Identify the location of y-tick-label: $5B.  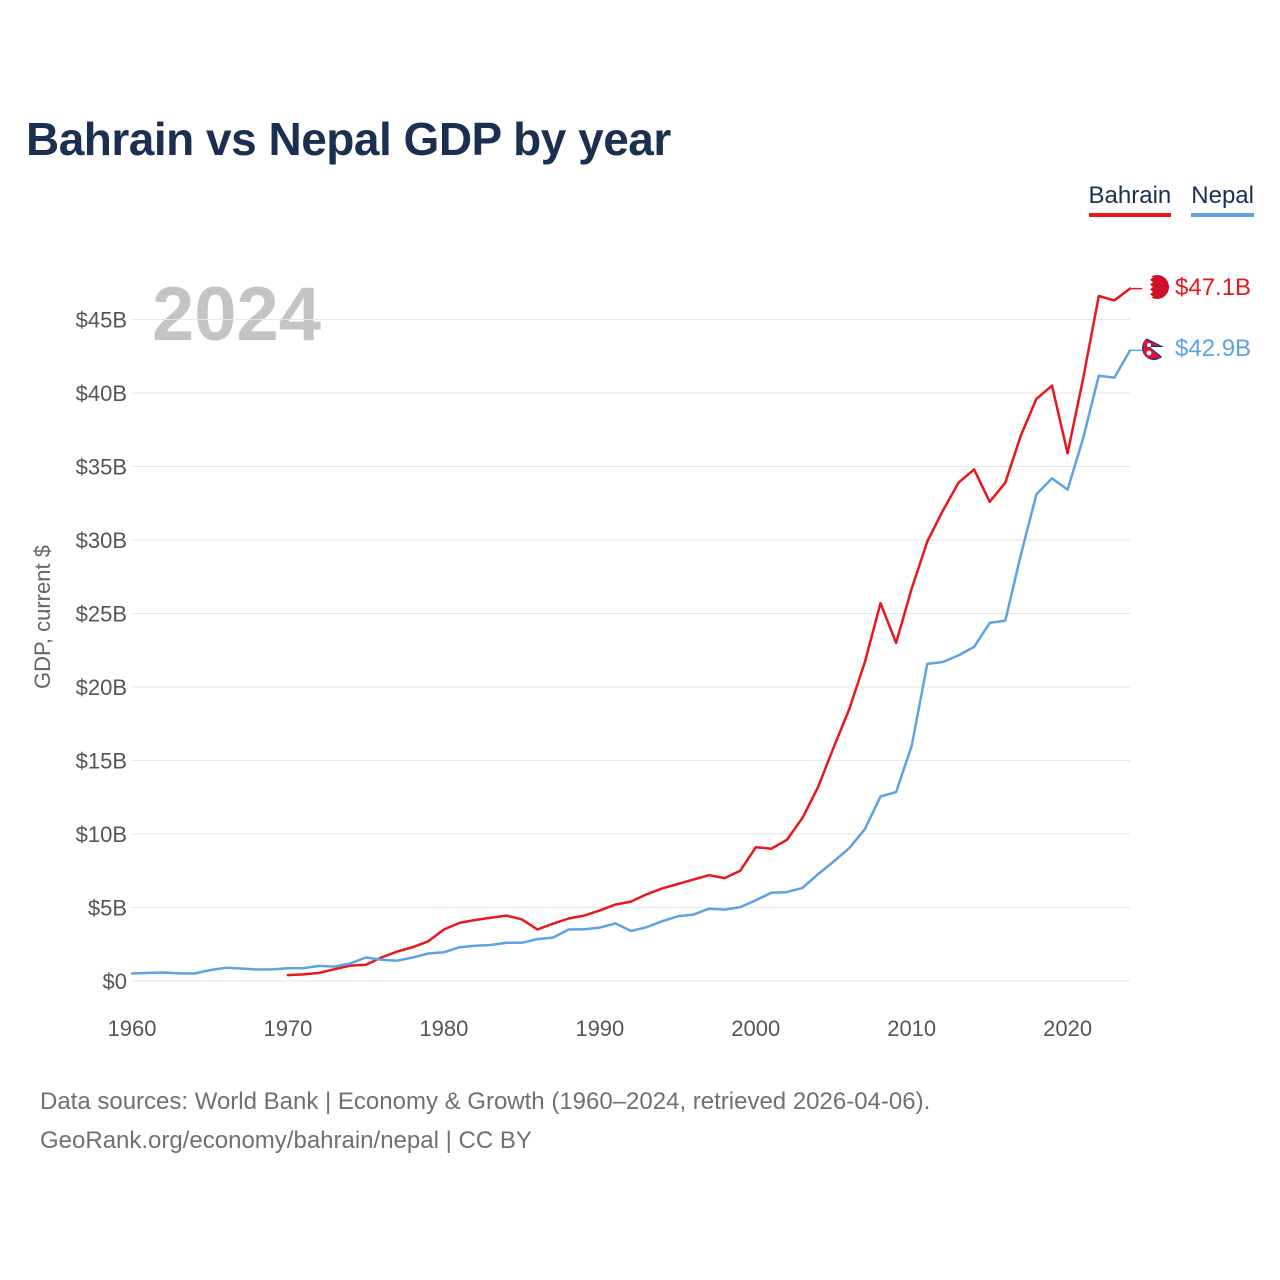
(107, 908).